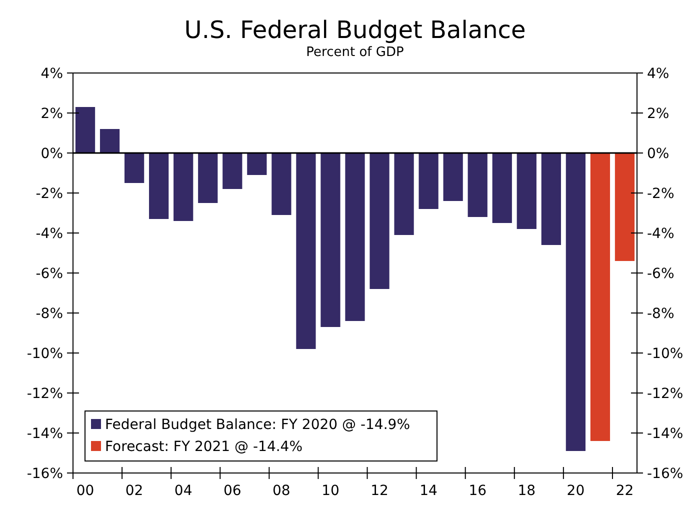 The width and height of the screenshot is (697, 521). I want to click on x-tick-label: 08, so click(281, 491).